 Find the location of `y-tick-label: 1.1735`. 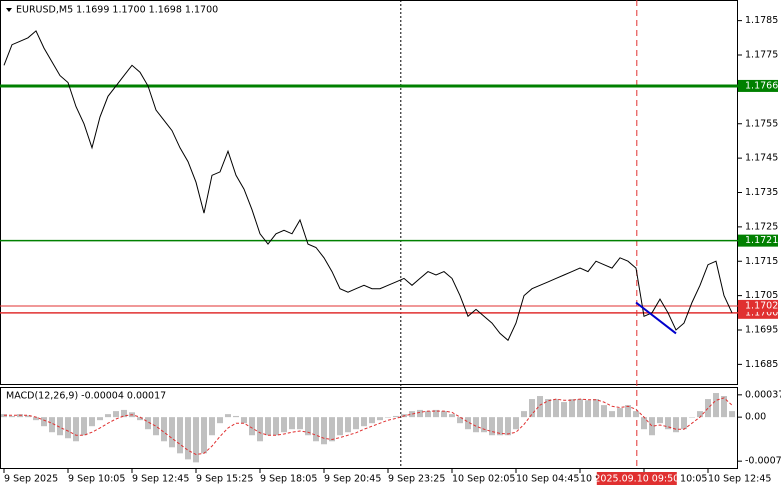

y-tick-label: 1.1735 is located at coordinates (761, 192).